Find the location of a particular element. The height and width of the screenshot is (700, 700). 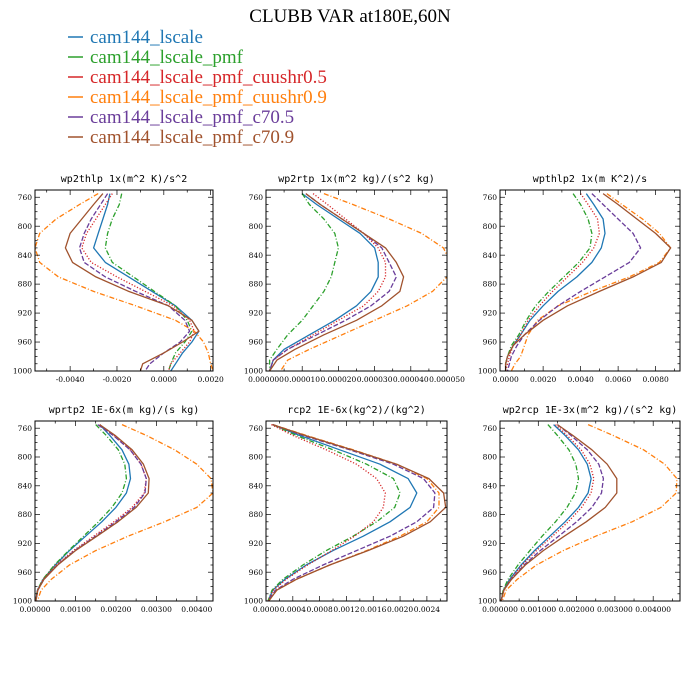

x-tick-label: 0.0004 is located at coordinates (293, 609).